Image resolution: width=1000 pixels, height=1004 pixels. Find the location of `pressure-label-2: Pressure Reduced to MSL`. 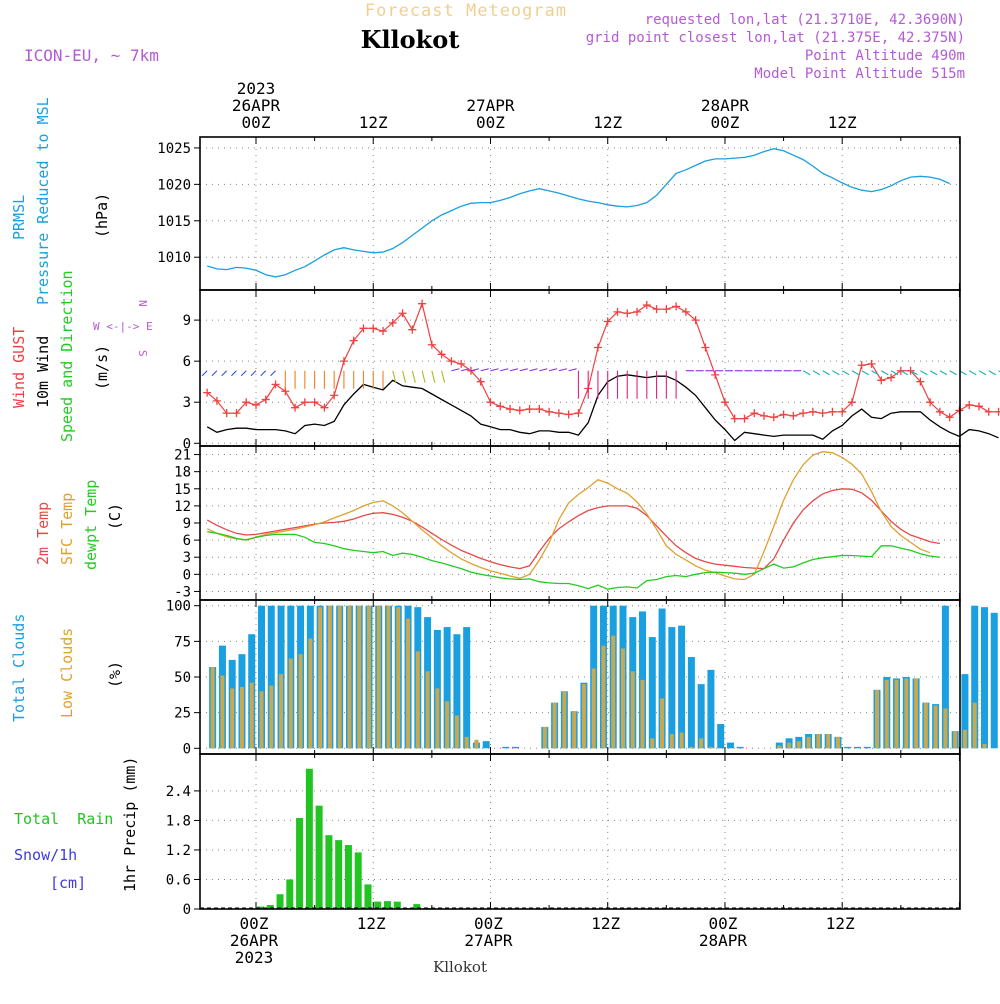

pressure-label-2: Pressure Reduced to MSL is located at coordinates (43, 201).